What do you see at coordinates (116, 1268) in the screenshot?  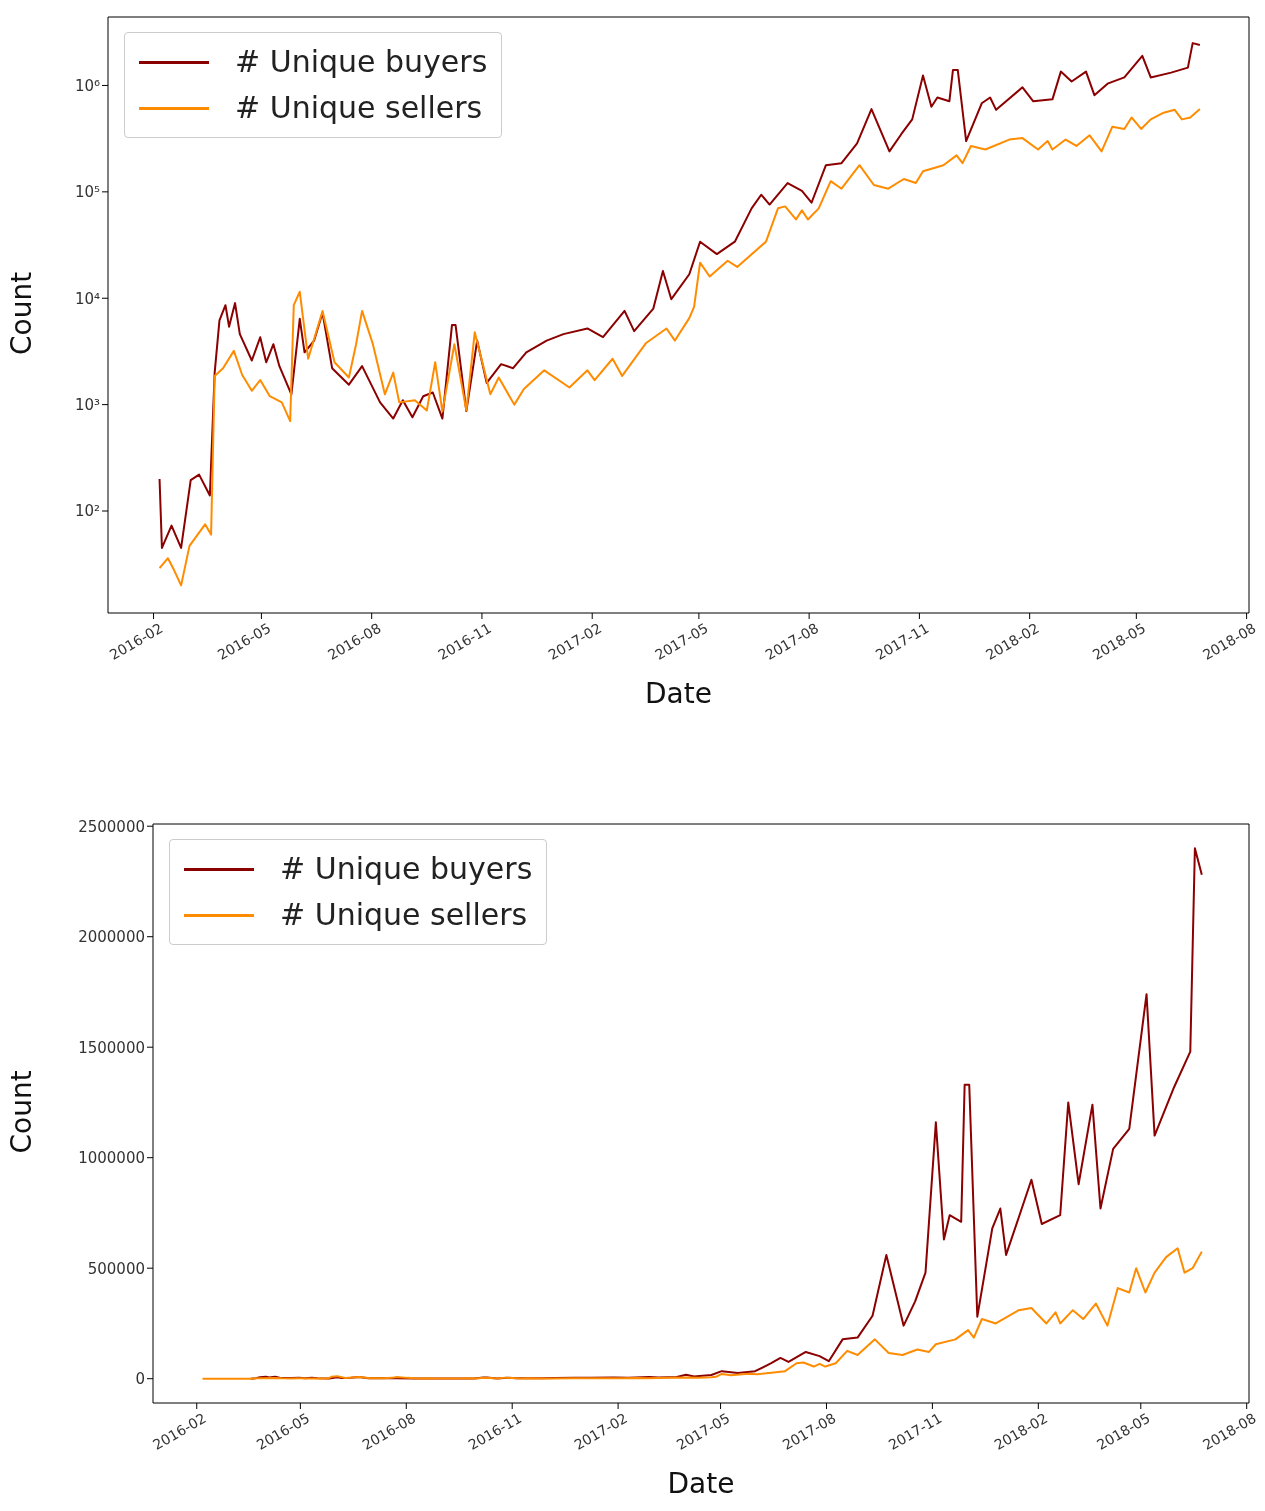 I see `y-tick-label: 500000` at bounding box center [116, 1268].